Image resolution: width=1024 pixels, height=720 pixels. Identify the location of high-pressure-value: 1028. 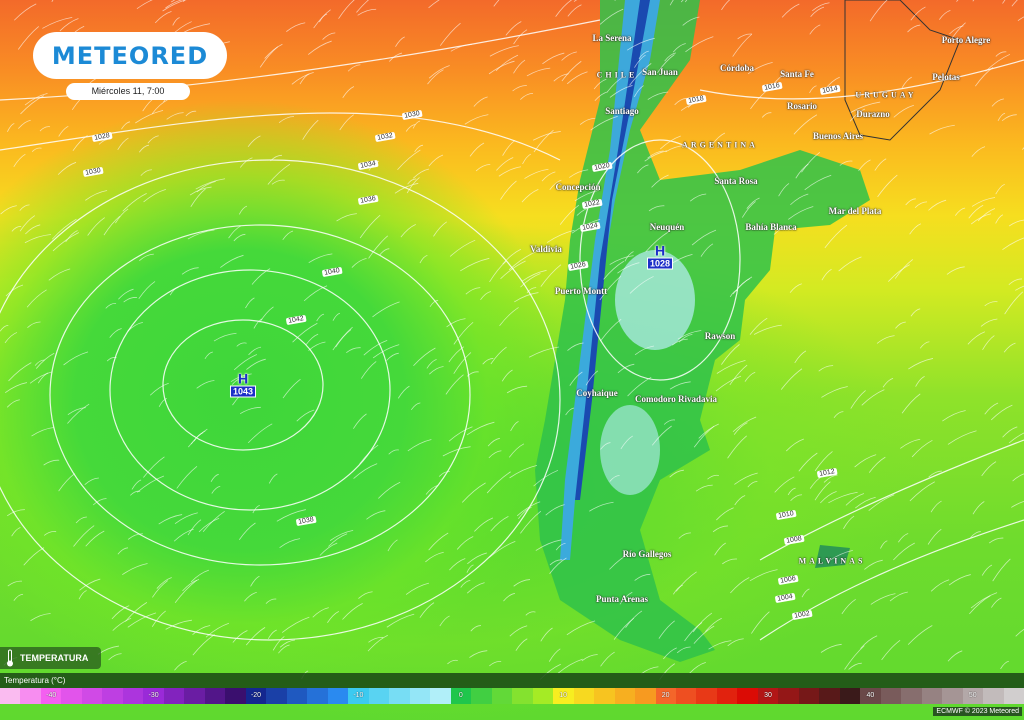
(660, 263).